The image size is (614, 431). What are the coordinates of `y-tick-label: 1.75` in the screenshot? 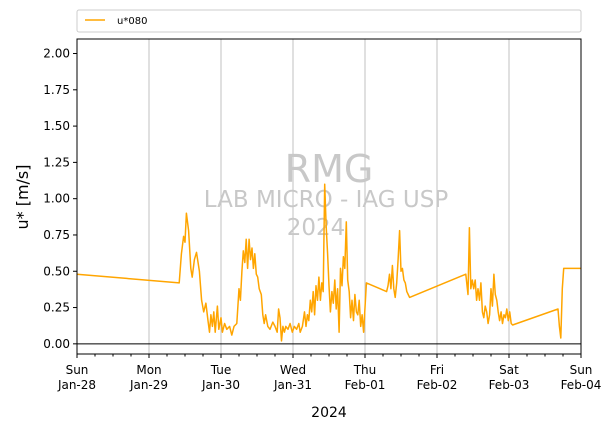 It's located at (56, 90).